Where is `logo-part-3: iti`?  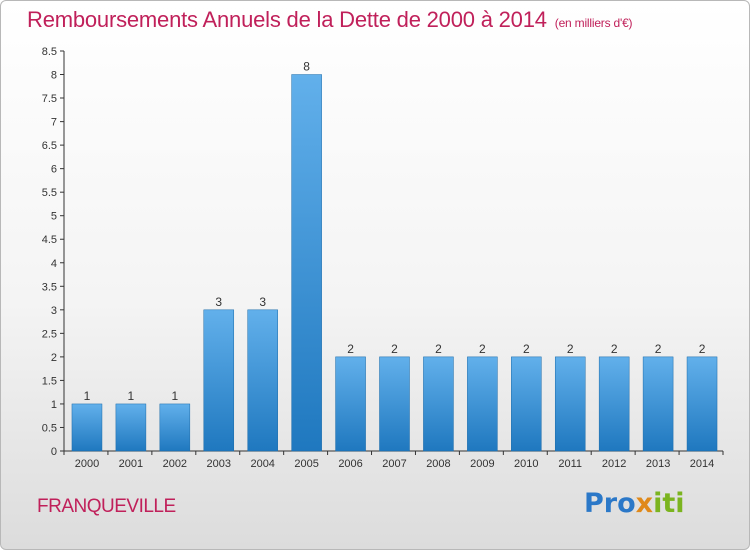 logo-part-3: iti is located at coordinates (669, 503).